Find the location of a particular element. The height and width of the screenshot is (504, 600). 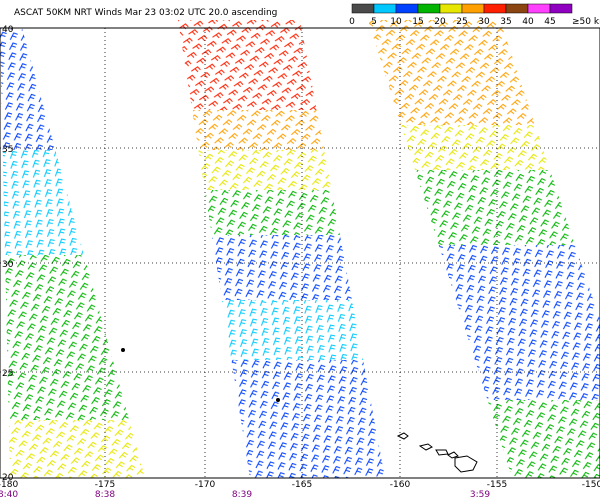

colorbar: 0 5 10 15 20 25 30 35 40 45 ≥50 knots is located at coordinates (474, 15).